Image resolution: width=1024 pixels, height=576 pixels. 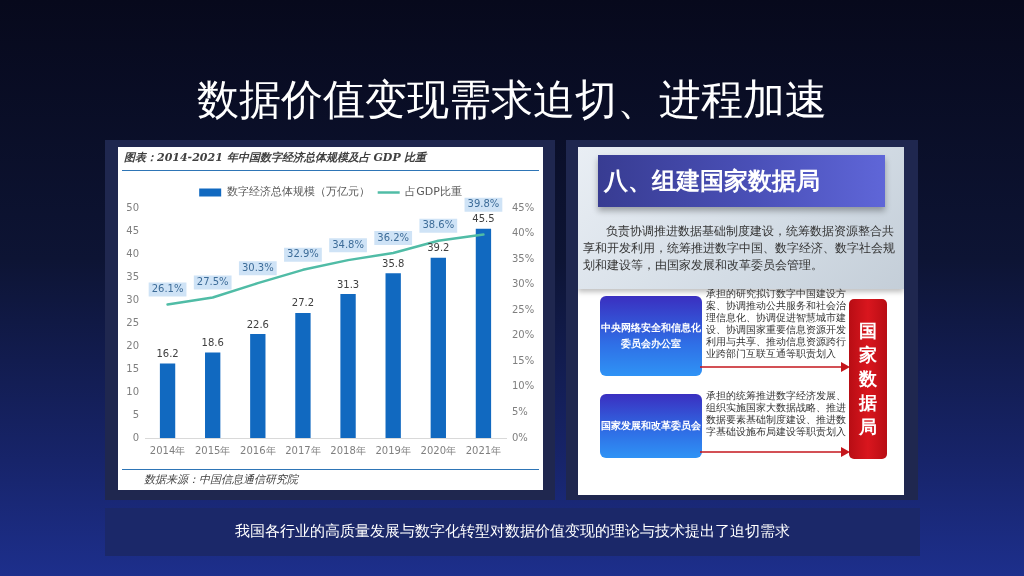 What do you see at coordinates (523, 207) in the screenshot?
I see `y2-tick-label: 45%` at bounding box center [523, 207].